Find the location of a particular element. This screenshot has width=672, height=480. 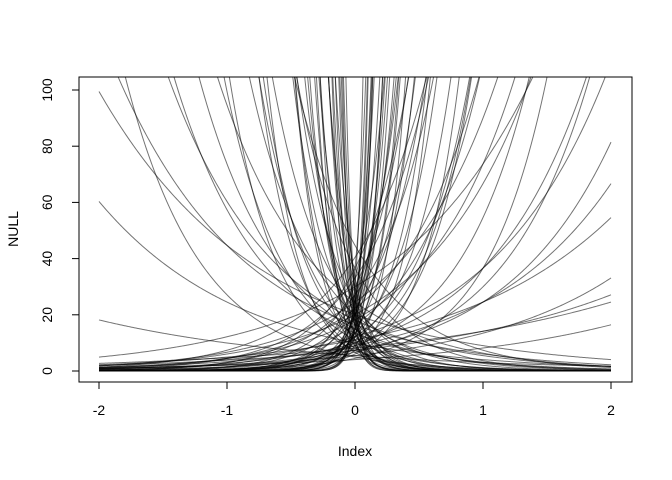

y-tick-label: 40 is located at coordinates (47, 259).